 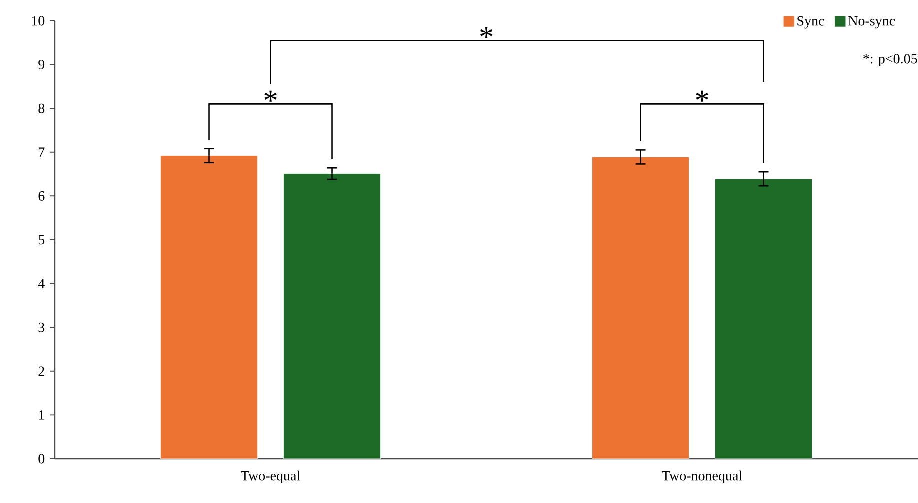 What do you see at coordinates (270, 477) in the screenshot?
I see `x-tick-label: Two-equal` at bounding box center [270, 477].